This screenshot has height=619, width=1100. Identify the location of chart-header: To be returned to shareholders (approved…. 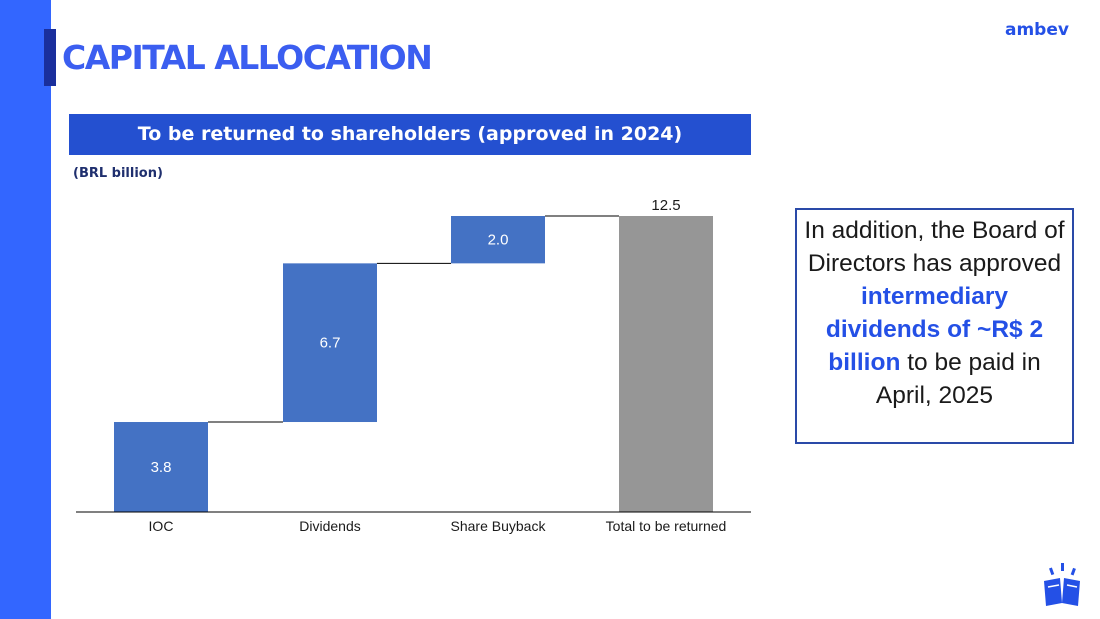
(410, 134).